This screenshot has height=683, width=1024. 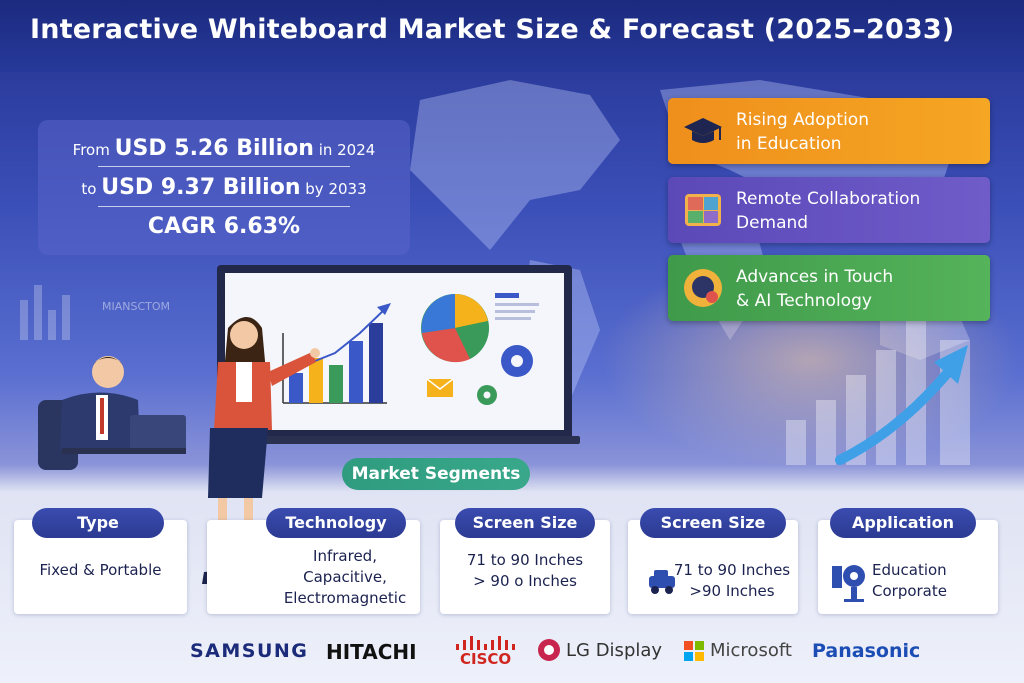 What do you see at coordinates (224, 226) in the screenshot?
I see `stats-cagr: CAGR 6.63%` at bounding box center [224, 226].